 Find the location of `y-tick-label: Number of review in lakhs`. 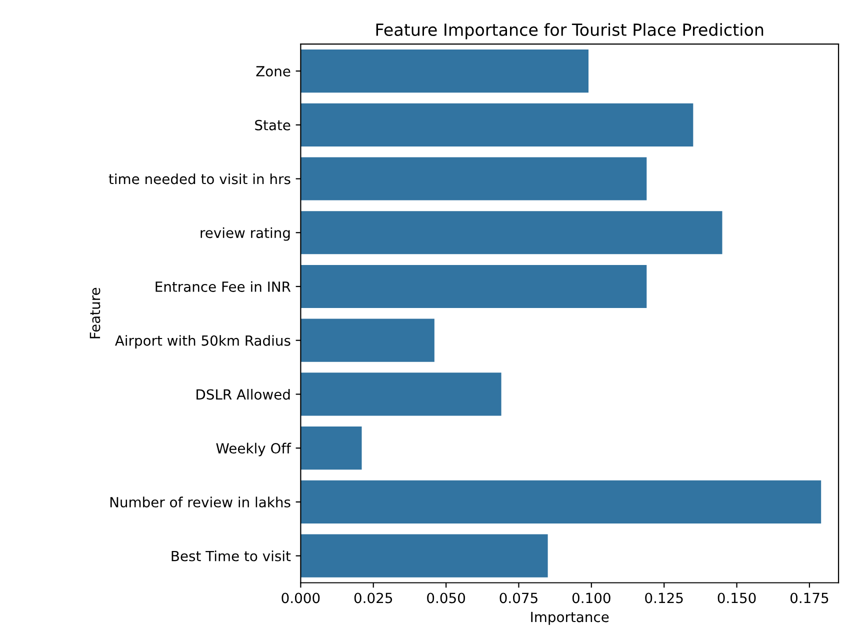

y-tick-label: Number of review in lakhs is located at coordinates (200, 502).